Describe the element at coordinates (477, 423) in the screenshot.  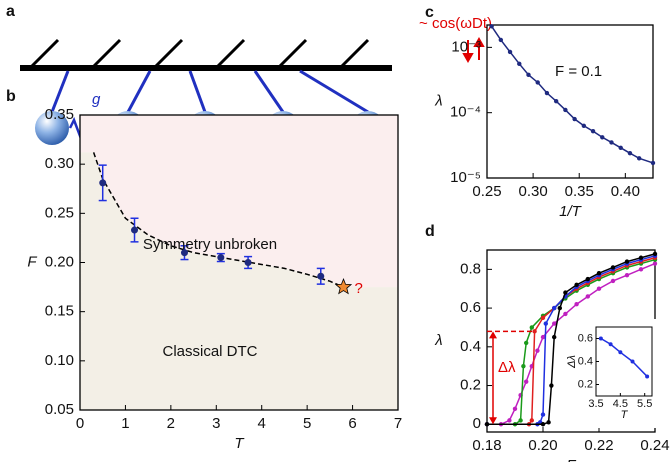
I see `y-tick-label: 0` at that location.